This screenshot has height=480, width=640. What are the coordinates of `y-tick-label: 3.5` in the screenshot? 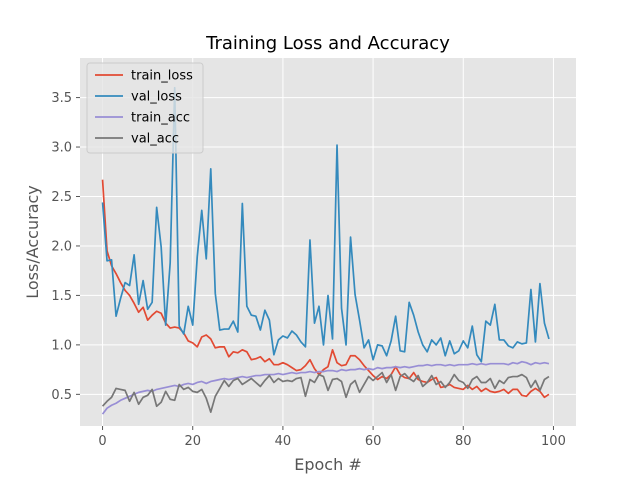 It's located at (61, 98).